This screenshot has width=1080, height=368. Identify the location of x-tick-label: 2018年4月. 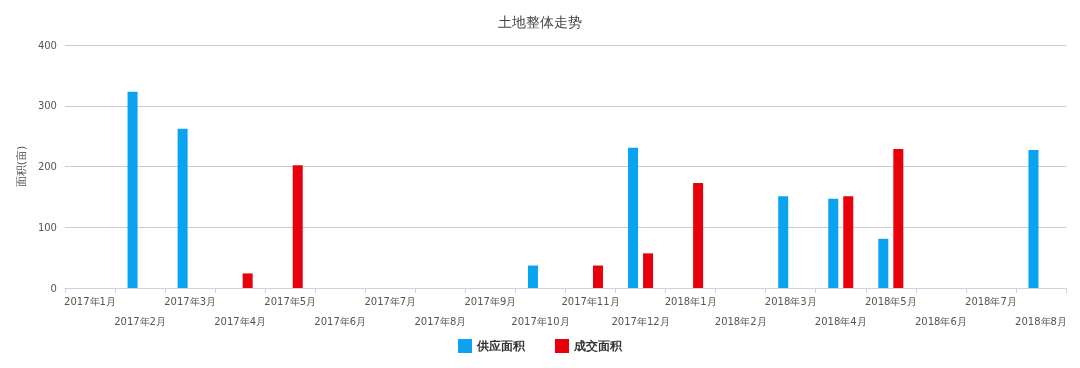
(840, 321).